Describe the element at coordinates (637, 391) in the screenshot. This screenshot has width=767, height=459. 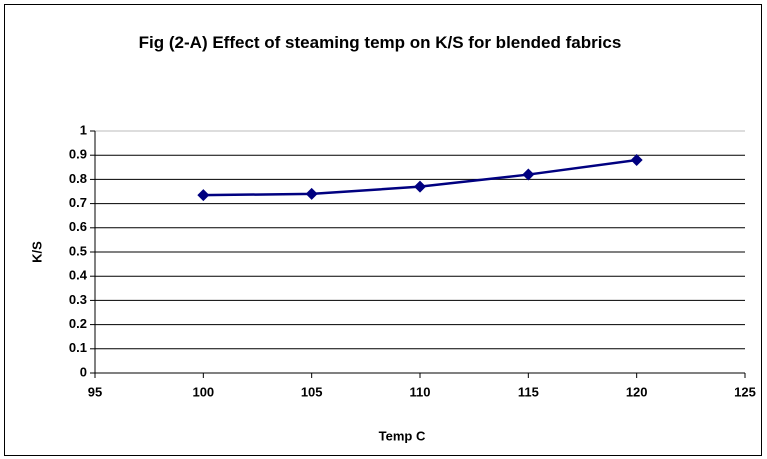
I see `x-tick-label: 120` at that location.